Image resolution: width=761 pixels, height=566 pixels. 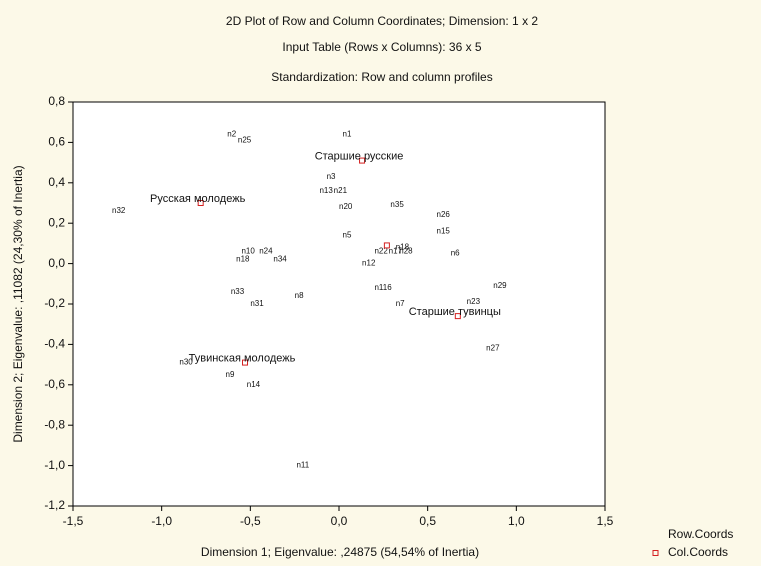 What do you see at coordinates (605, 521) in the screenshot?
I see `x-tick-label: 1,5` at bounding box center [605, 521].